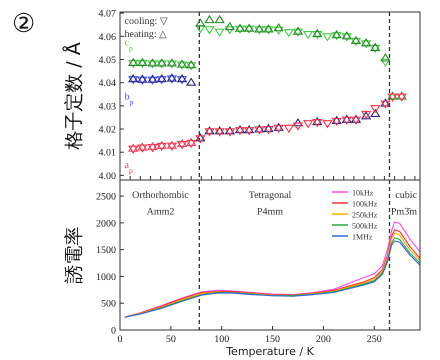 The width and height of the screenshot is (440, 360). What do you see at coordinates (374, 339) in the screenshot?
I see `x-tick-label: 250` at bounding box center [374, 339].